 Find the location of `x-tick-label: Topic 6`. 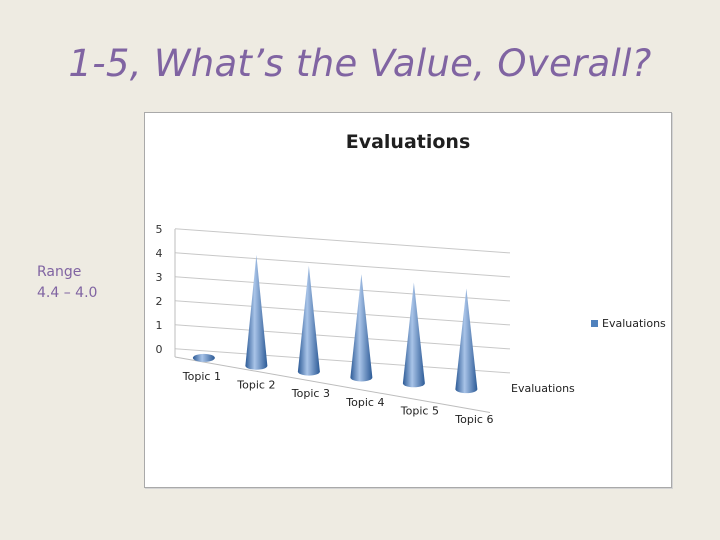

x-tick-label: Topic 6 is located at coordinates (473, 419).